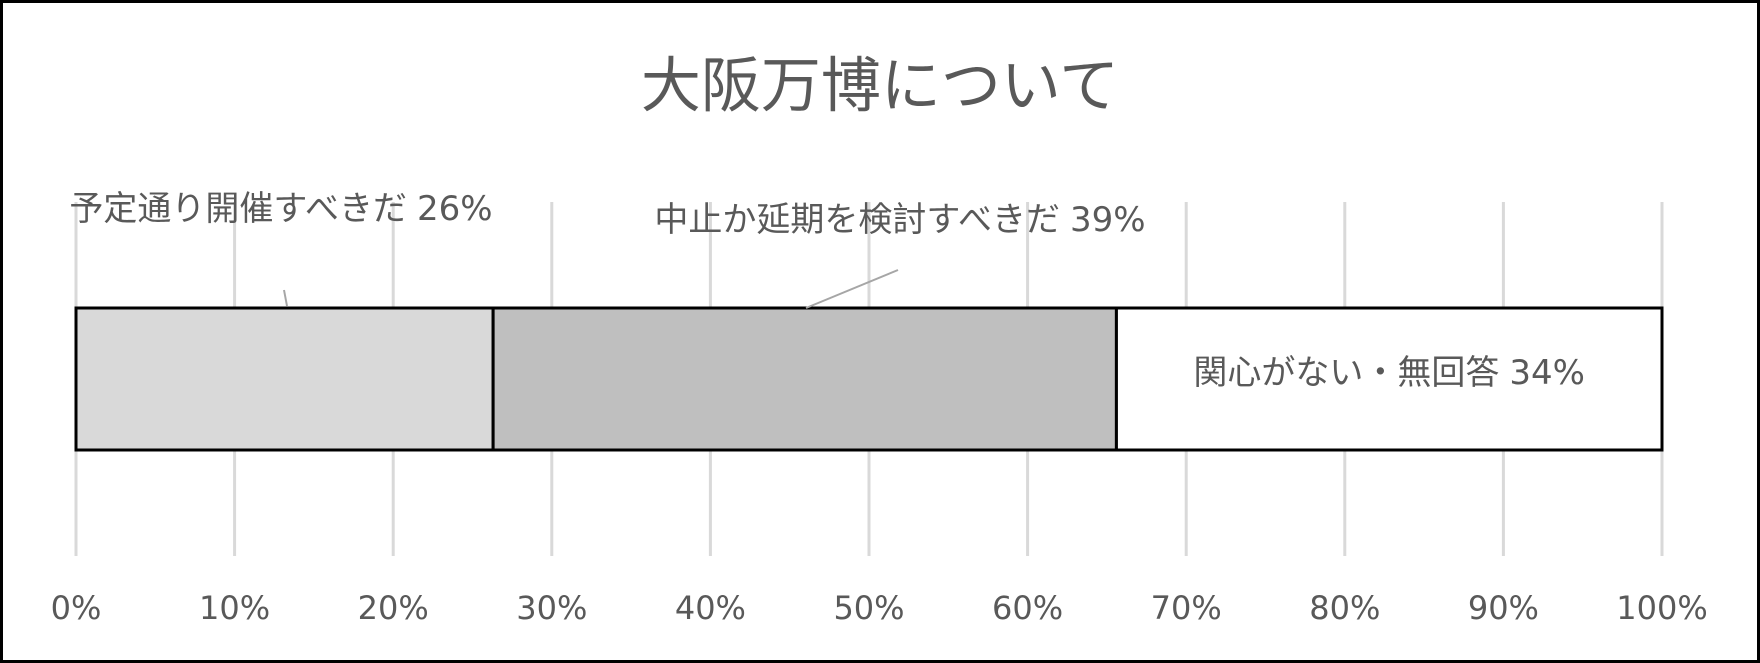 Image resolution: width=1760 pixels, height=663 pixels. I want to click on series-name: 中止か延期を検討すべきだ, so click(857, 220).